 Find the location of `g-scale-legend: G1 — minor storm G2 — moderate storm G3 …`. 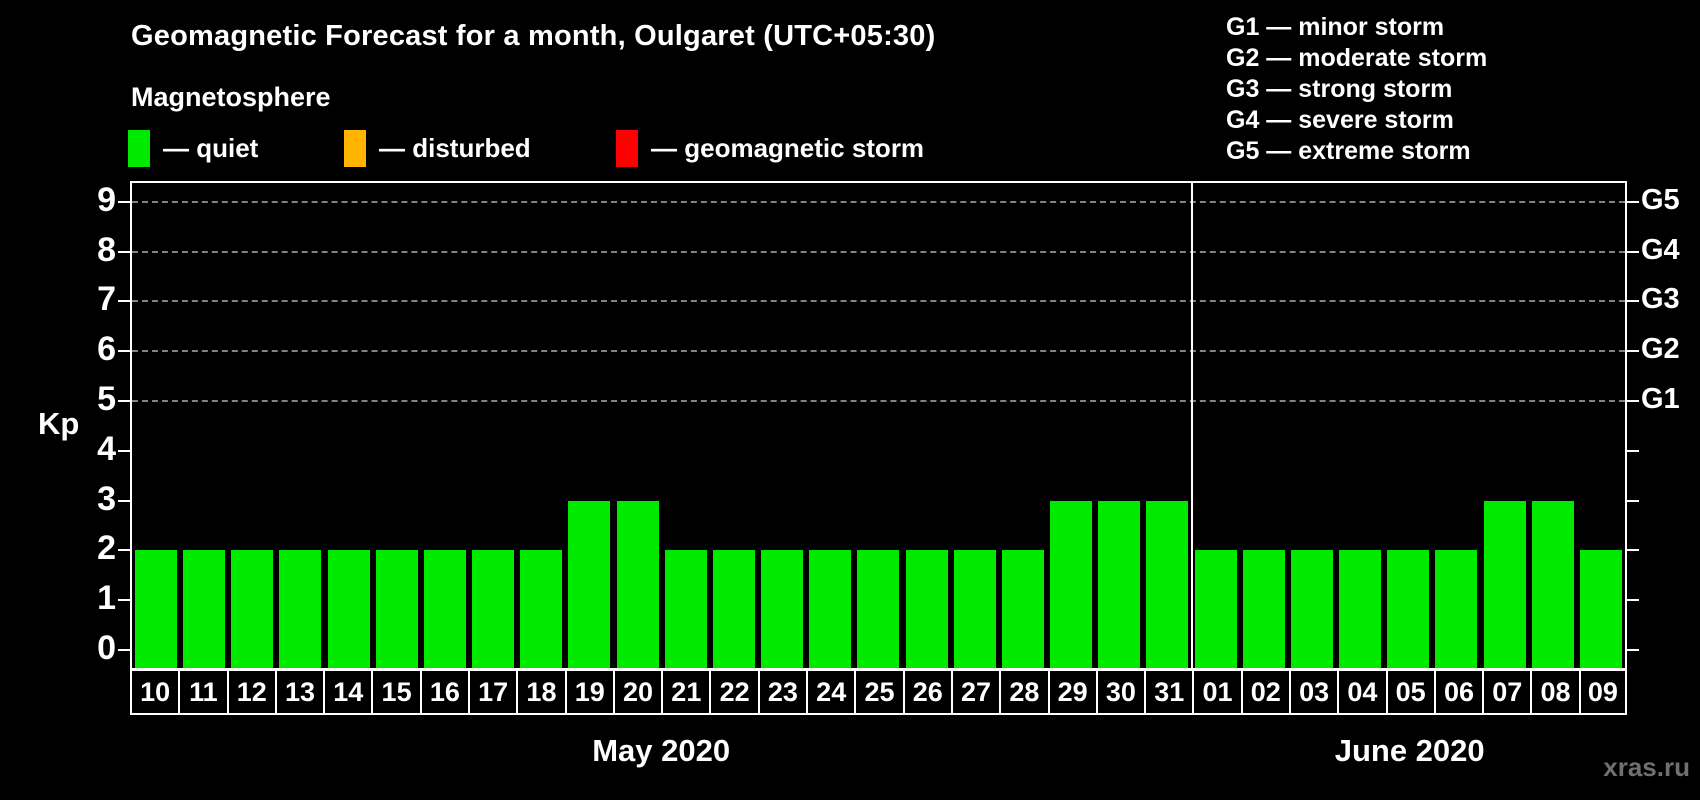

g-scale-legend: G1 — minor storm G2 — moderate storm G3 … is located at coordinates (1356, 89).